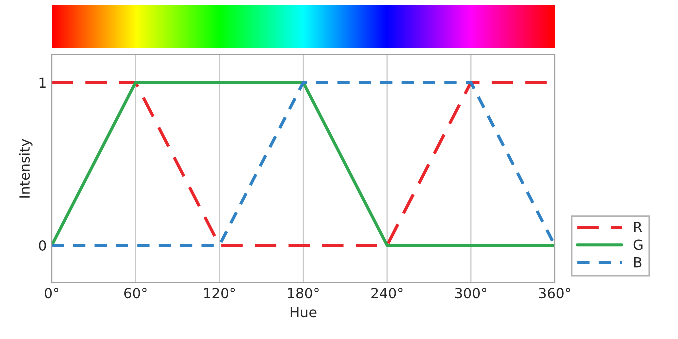 The image size is (678, 339). What do you see at coordinates (220, 293) in the screenshot?
I see `x-tick-label: 120°` at bounding box center [220, 293].